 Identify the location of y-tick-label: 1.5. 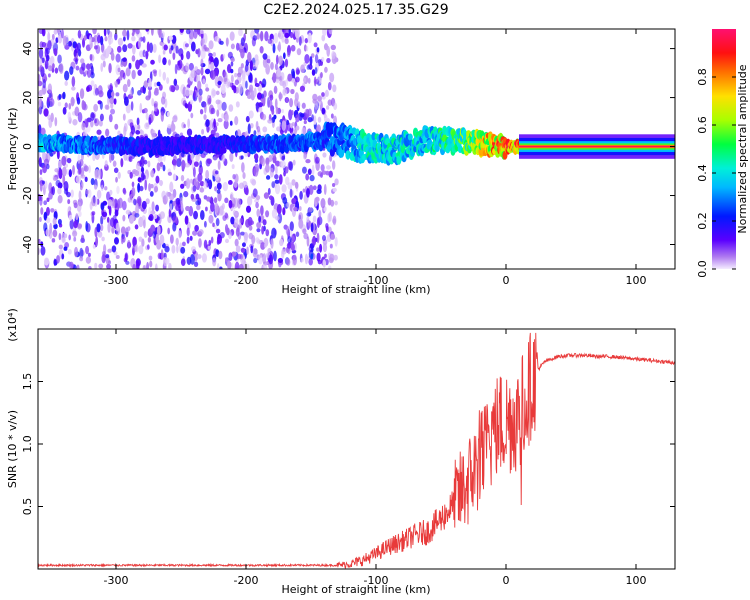
(27, 382).